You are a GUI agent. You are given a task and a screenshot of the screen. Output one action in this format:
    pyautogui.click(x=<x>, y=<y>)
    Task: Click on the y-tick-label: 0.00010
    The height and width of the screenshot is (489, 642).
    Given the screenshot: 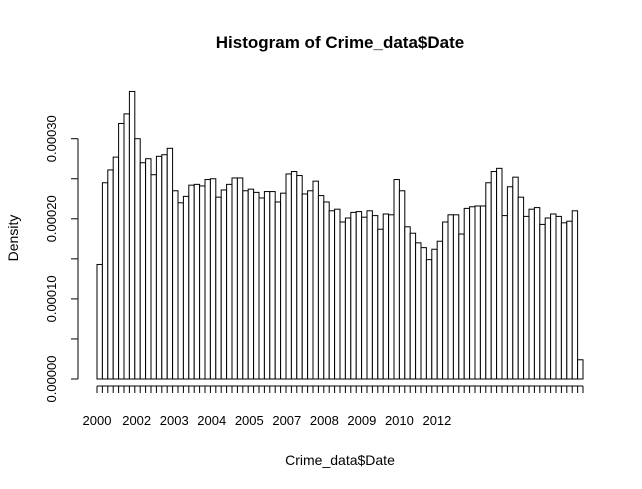 What is the action you would take?
    pyautogui.click(x=51, y=298)
    